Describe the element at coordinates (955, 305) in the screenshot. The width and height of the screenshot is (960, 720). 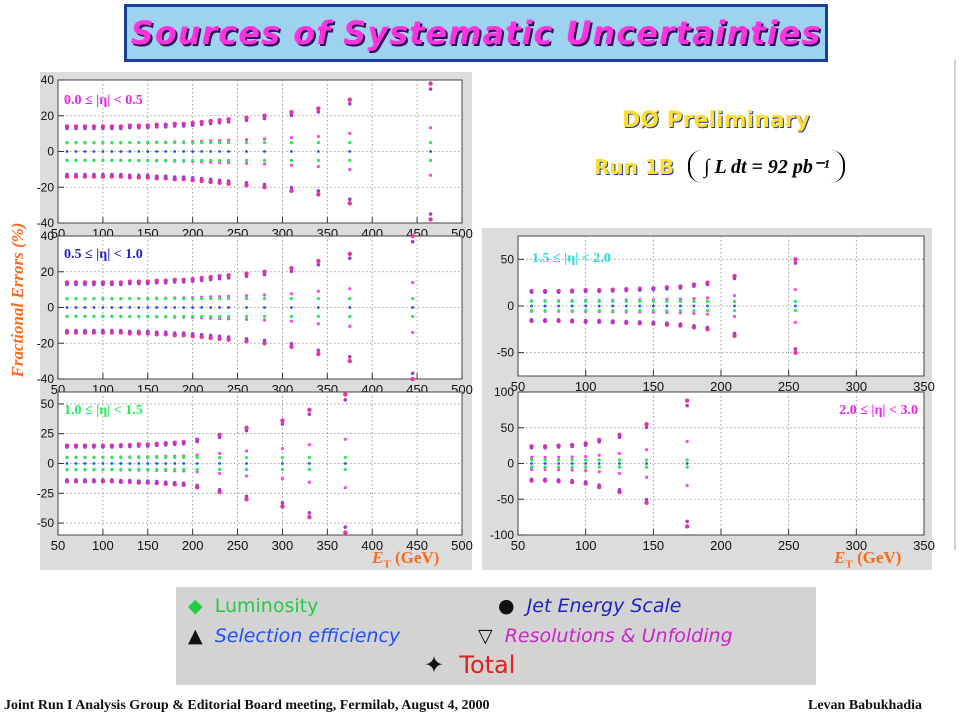
I see `edge-divider` at that location.